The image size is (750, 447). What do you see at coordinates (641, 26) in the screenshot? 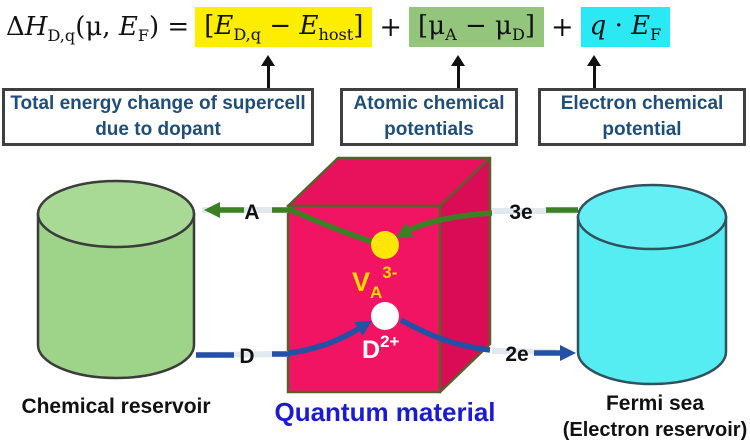
I see `fermi-energy-symbol: E` at bounding box center [641, 26].